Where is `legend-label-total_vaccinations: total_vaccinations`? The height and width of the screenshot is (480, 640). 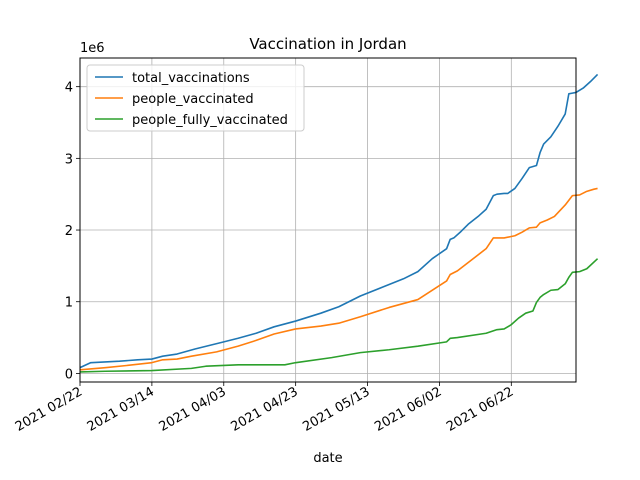
legend-label-total_vaccinations: total_vaccinations is located at coordinates (191, 78).